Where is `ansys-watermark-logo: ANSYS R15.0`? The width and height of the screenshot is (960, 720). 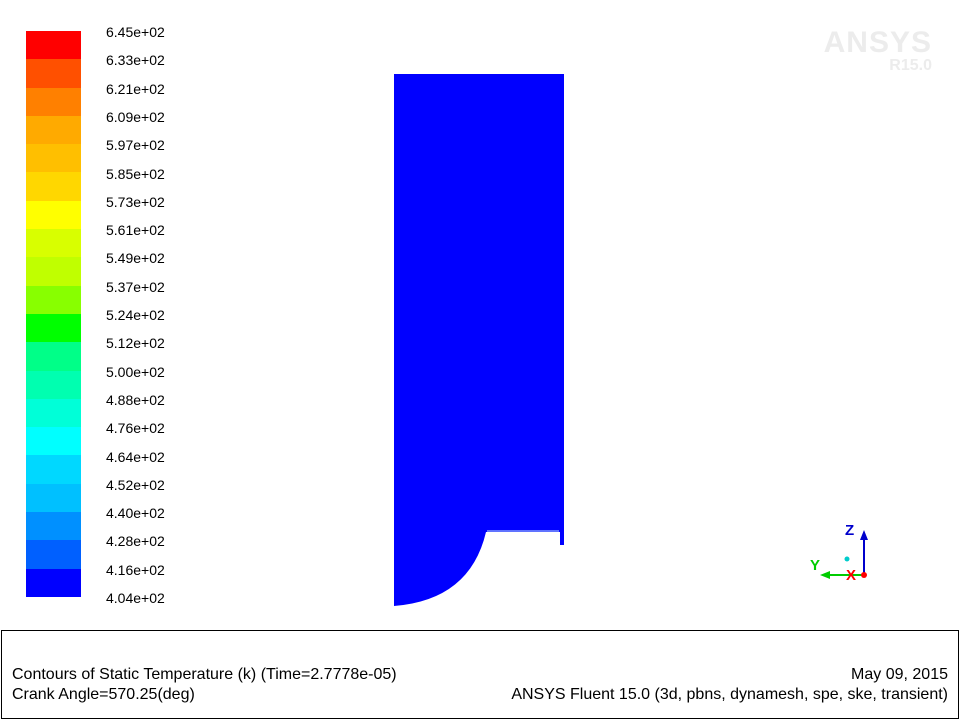 ansys-watermark-logo: ANSYS R15.0 is located at coordinates (878, 51).